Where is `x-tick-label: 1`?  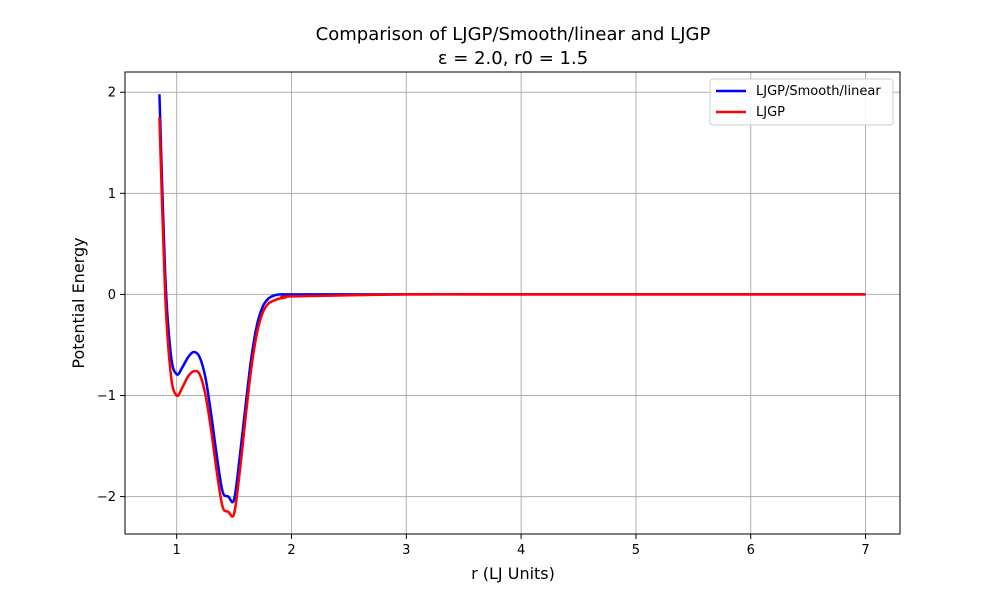 x-tick-label: 1 is located at coordinates (177, 550).